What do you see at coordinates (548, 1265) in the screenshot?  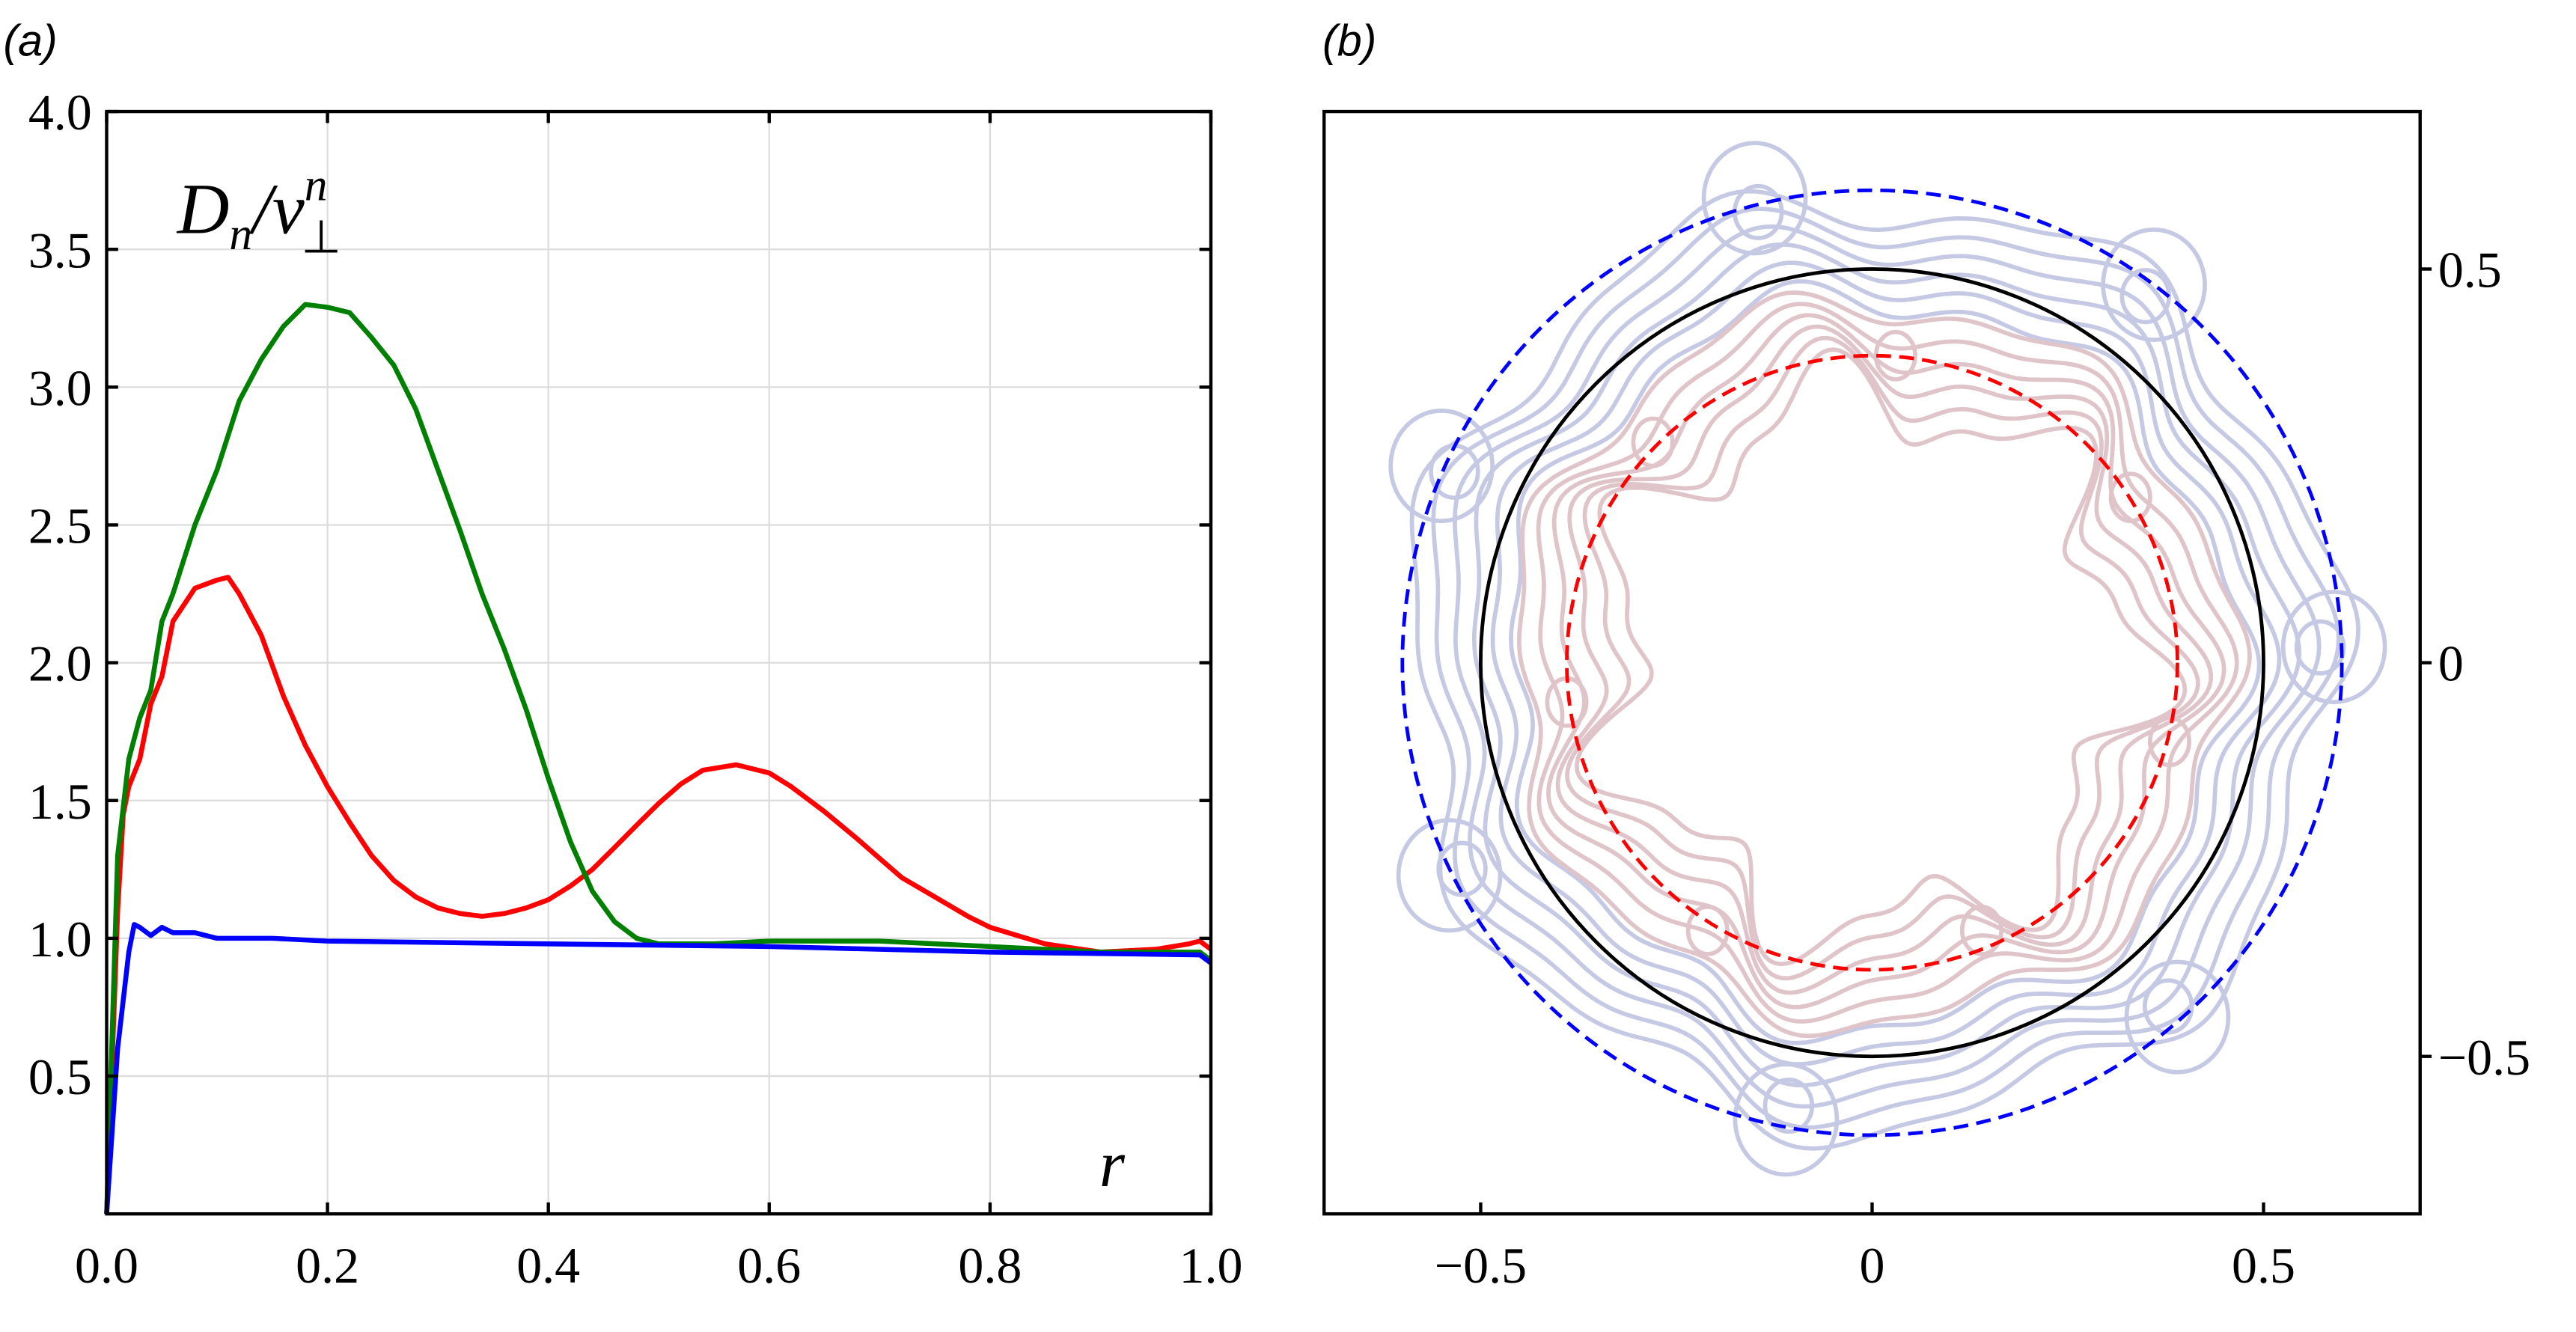 I see `x-tick-label: 0.4` at bounding box center [548, 1265].